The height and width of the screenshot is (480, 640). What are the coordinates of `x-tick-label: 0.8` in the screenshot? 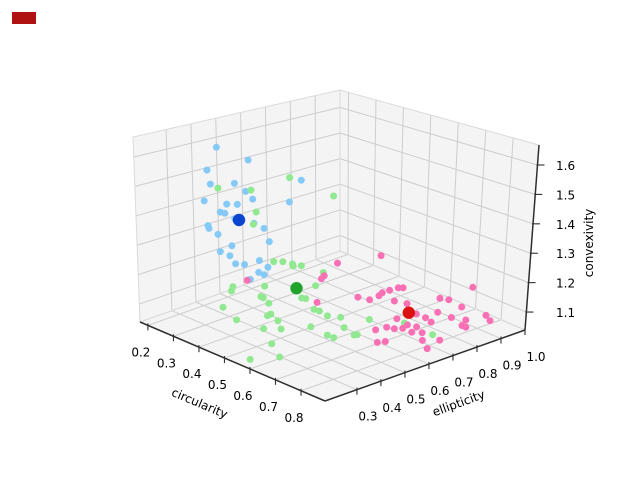 It's located at (293, 418).